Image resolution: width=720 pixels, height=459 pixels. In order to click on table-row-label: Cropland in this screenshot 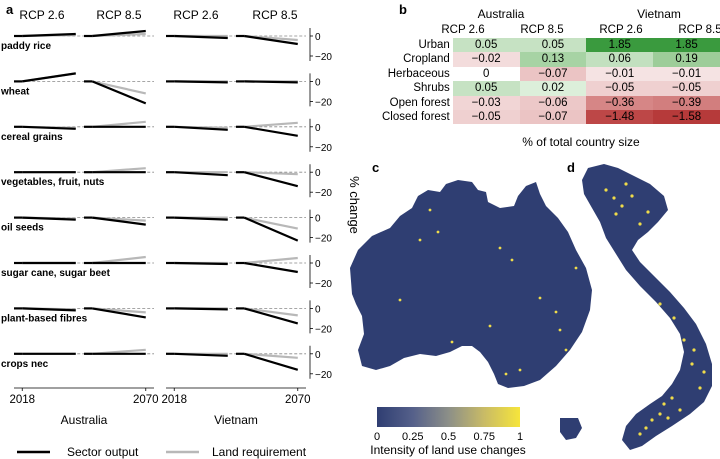, I will do `click(426, 59)`.